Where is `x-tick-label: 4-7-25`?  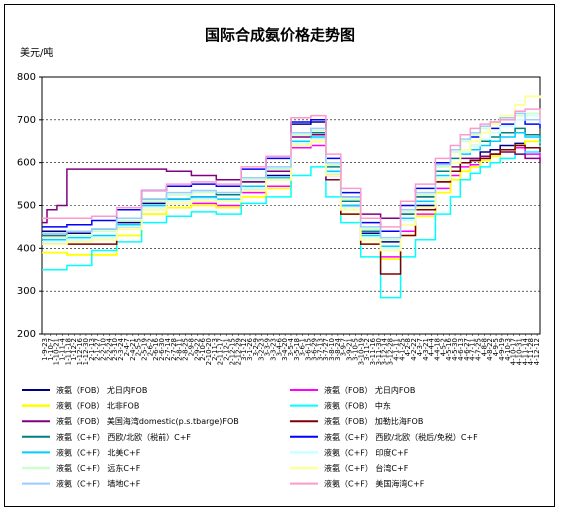
x-tick-label: 4-7-25 is located at coordinates (478, 349).